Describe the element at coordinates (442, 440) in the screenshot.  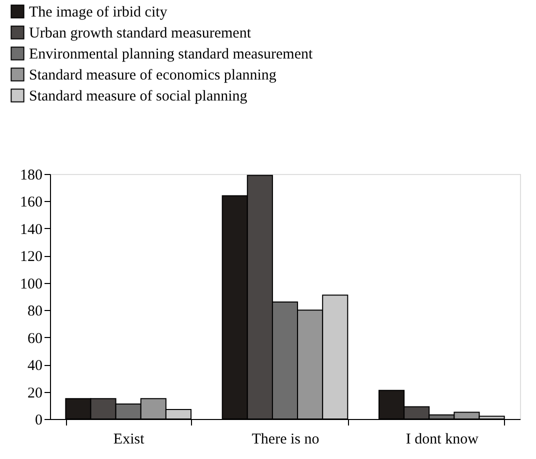
I see `x-tick-label: I dont know` at that location.